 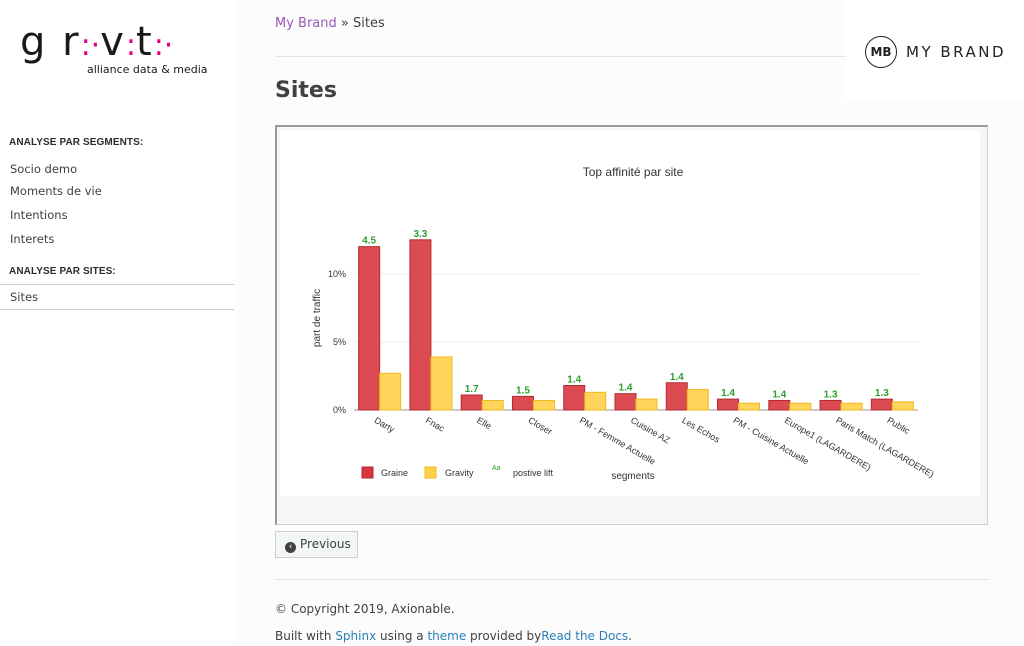 What do you see at coordinates (39, 215) in the screenshot?
I see `nav-item-intentions: Intentions` at bounding box center [39, 215].